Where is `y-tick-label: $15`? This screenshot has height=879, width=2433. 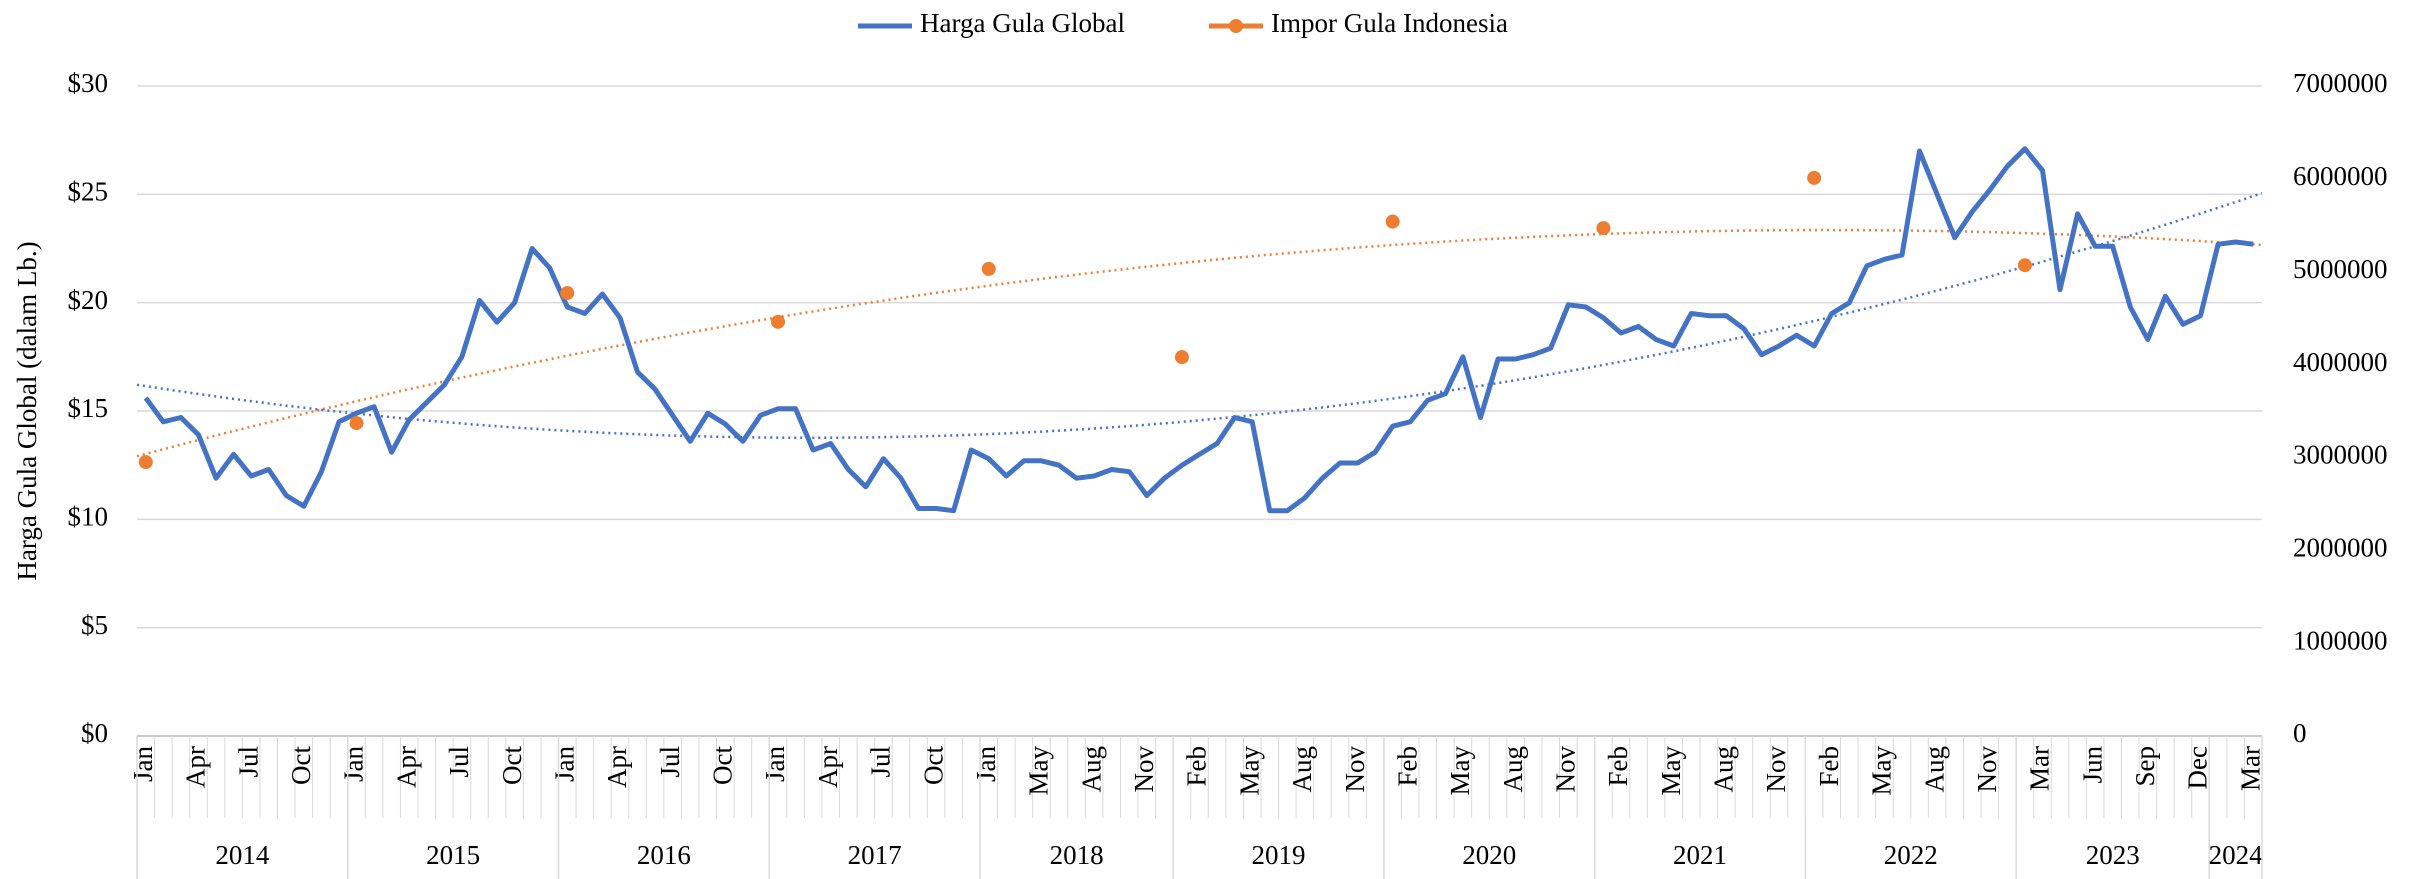 y-tick-label: $15 is located at coordinates (88, 408).